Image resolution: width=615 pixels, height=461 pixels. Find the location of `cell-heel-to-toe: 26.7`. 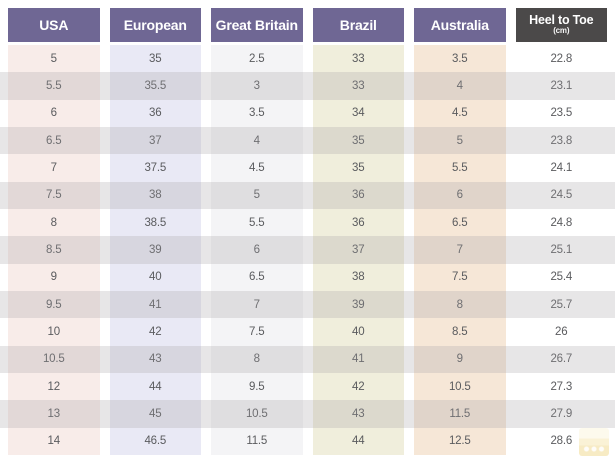

cell-heel-to-toe: 26.7 is located at coordinates (561, 359).